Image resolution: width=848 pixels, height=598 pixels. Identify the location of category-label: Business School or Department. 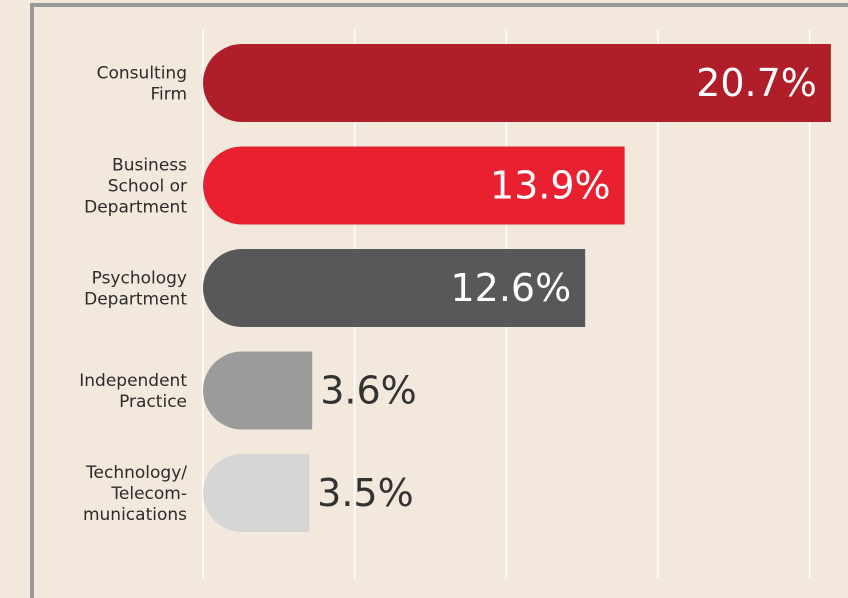
(135, 187).